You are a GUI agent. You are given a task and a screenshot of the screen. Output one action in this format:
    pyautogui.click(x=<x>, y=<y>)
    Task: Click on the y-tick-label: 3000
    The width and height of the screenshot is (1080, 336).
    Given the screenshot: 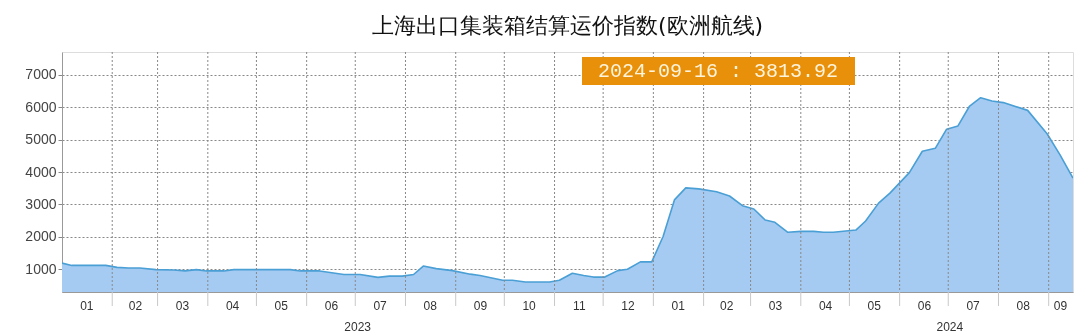 What is the action you would take?
    pyautogui.click(x=41, y=203)
    